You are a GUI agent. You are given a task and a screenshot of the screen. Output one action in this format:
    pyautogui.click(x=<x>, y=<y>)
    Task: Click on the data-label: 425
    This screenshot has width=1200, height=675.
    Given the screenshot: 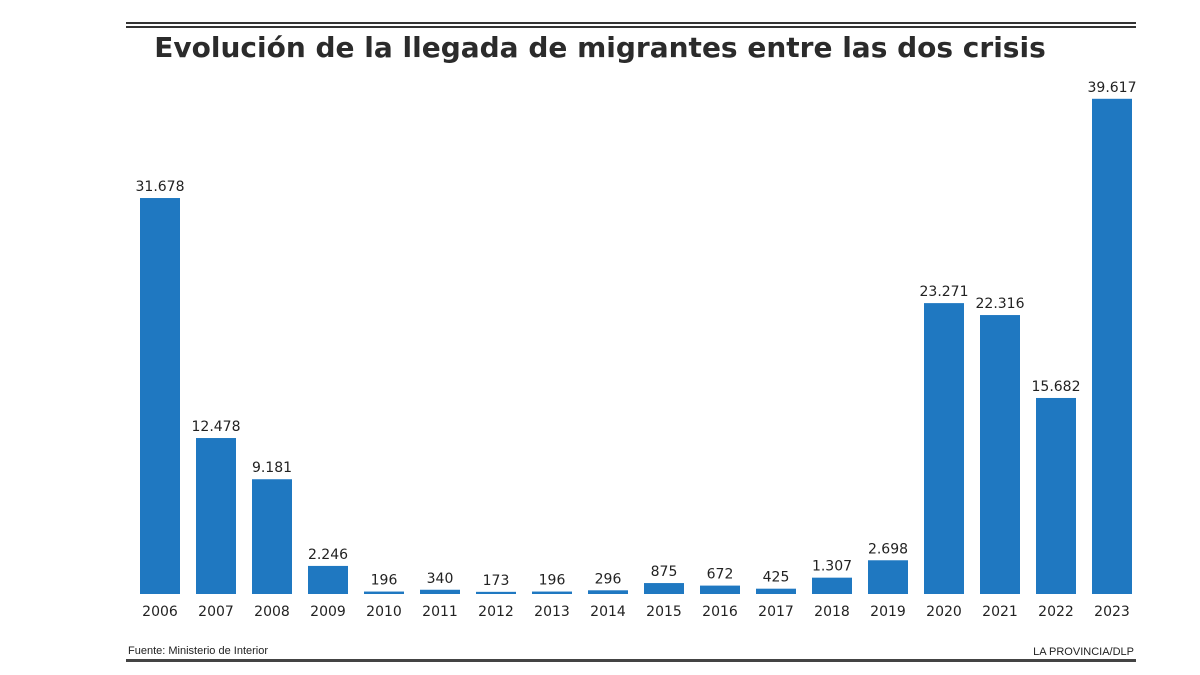 What is the action you would take?
    pyautogui.click(x=776, y=578)
    